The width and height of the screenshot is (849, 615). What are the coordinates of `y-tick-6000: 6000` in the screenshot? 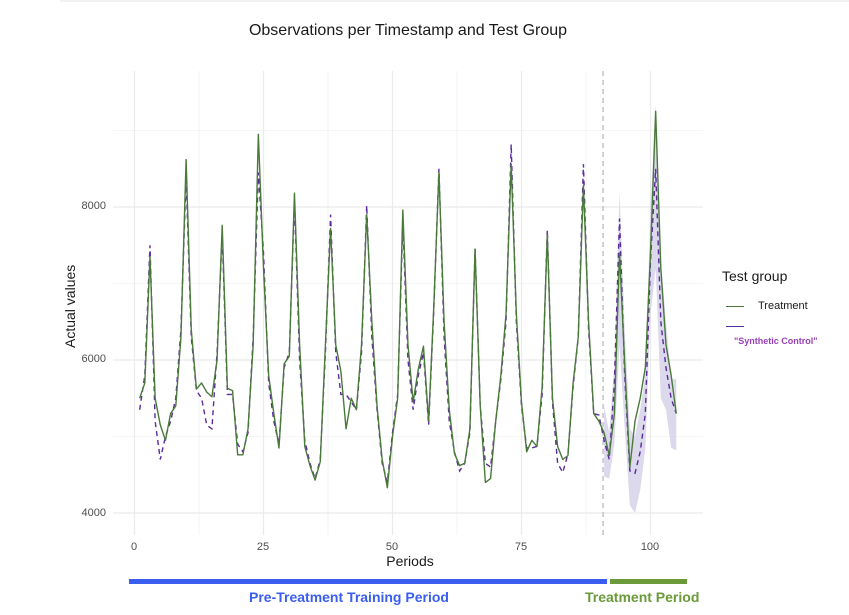 It's located at (93, 359).